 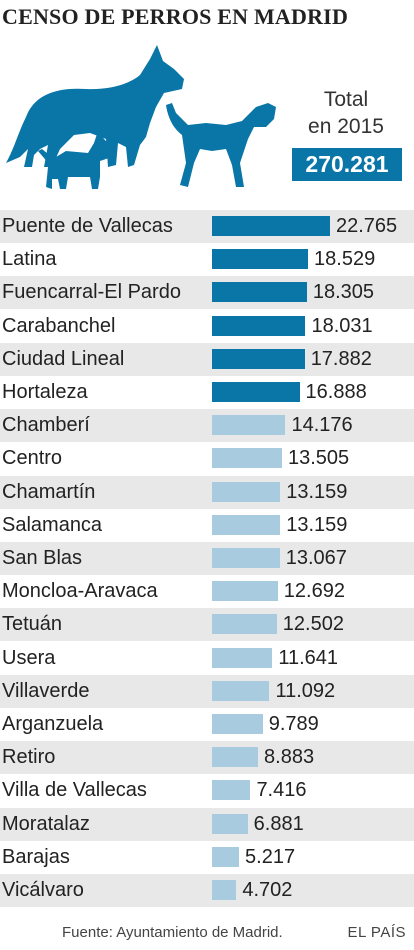 What do you see at coordinates (80, 591) in the screenshot?
I see `category-label: Moncloa-Aravaca` at bounding box center [80, 591].